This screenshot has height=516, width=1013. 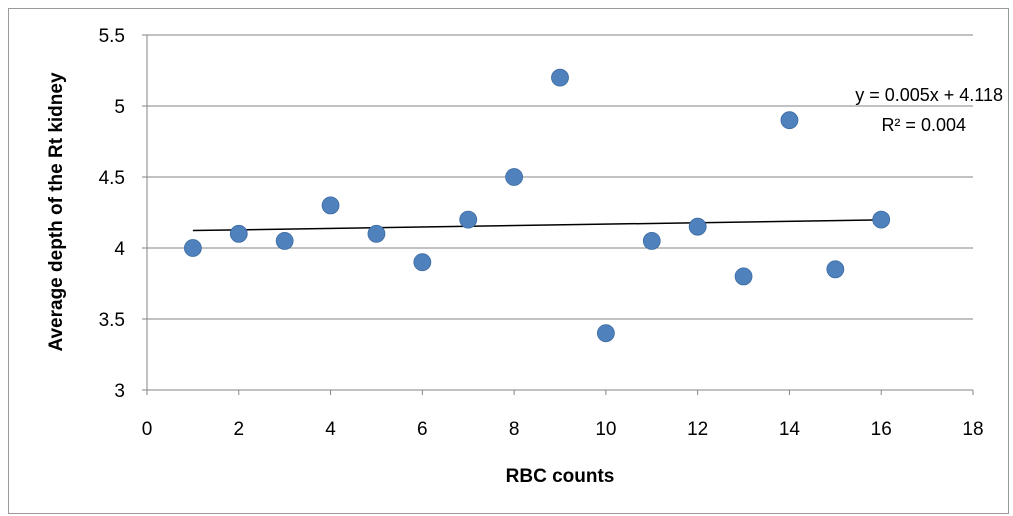 What do you see at coordinates (112, 320) in the screenshot?
I see `y-tick-label: 3.5` at bounding box center [112, 320].